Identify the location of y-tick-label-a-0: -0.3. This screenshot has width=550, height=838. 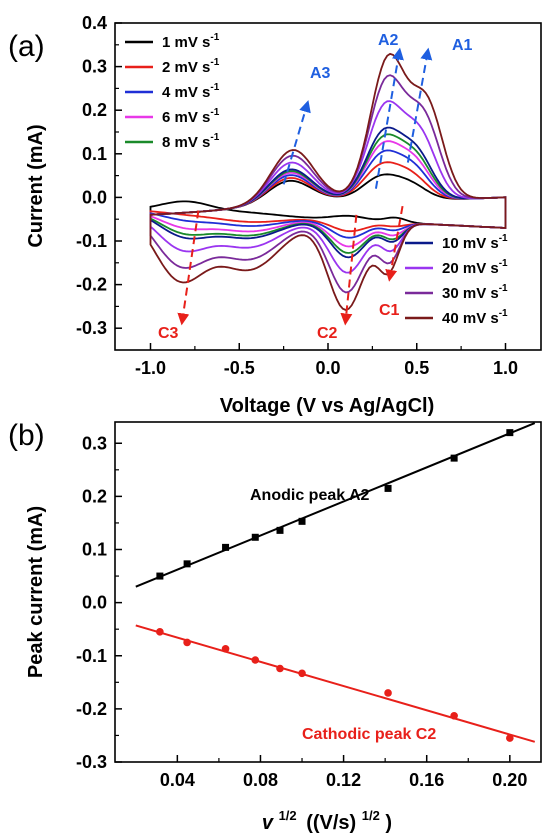
(91, 328).